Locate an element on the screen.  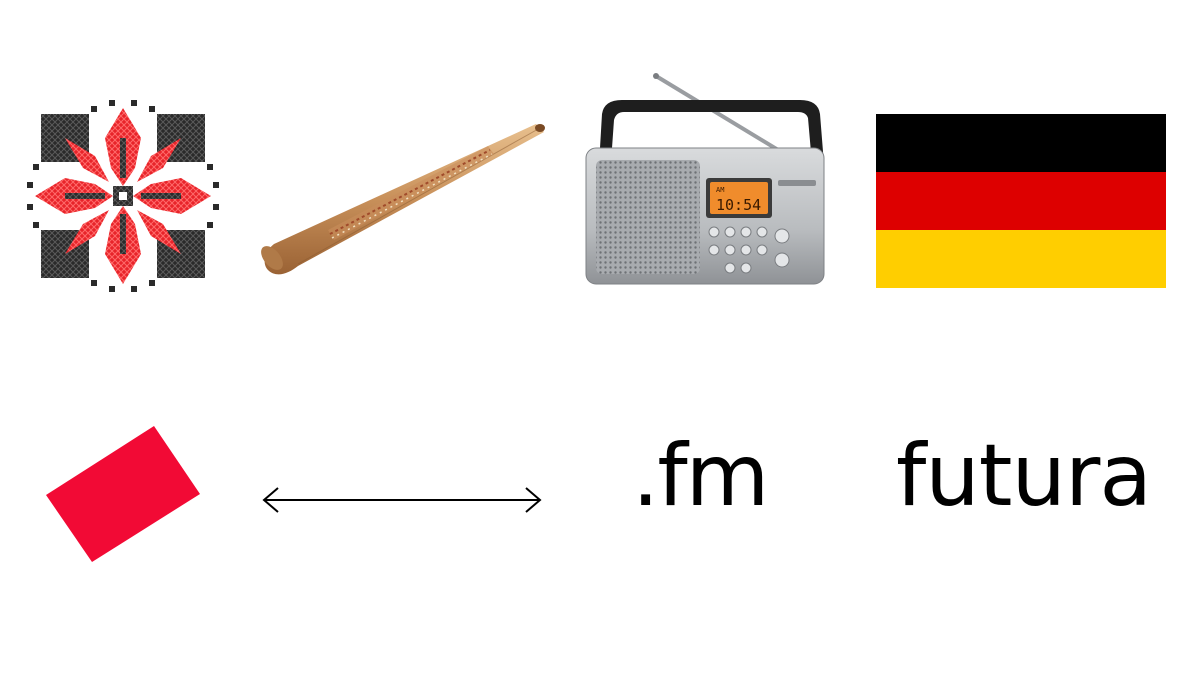
red-card-icon is located at coordinates (123, 494).